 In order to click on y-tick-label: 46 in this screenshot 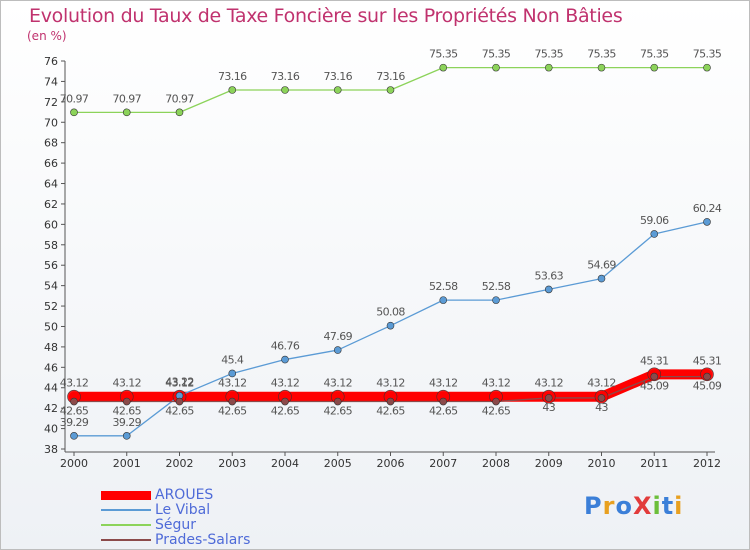, I will do `click(51, 367)`.